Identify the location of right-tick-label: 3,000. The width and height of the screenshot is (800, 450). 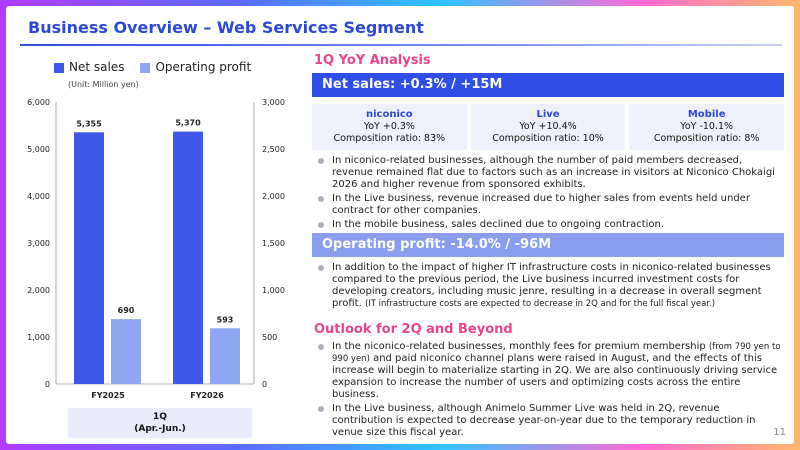
(273, 102).